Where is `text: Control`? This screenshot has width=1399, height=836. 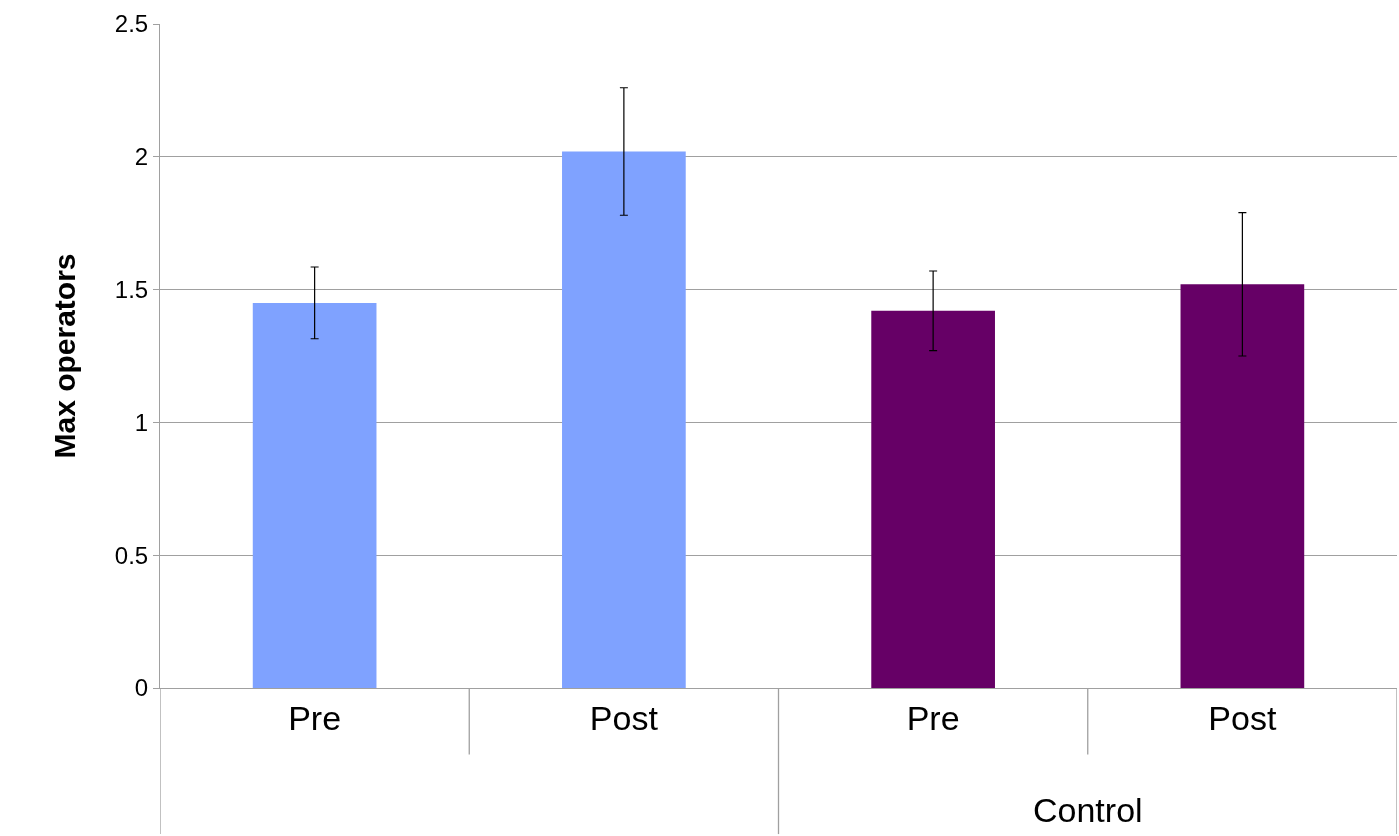
text: Control is located at coordinates (1088, 810).